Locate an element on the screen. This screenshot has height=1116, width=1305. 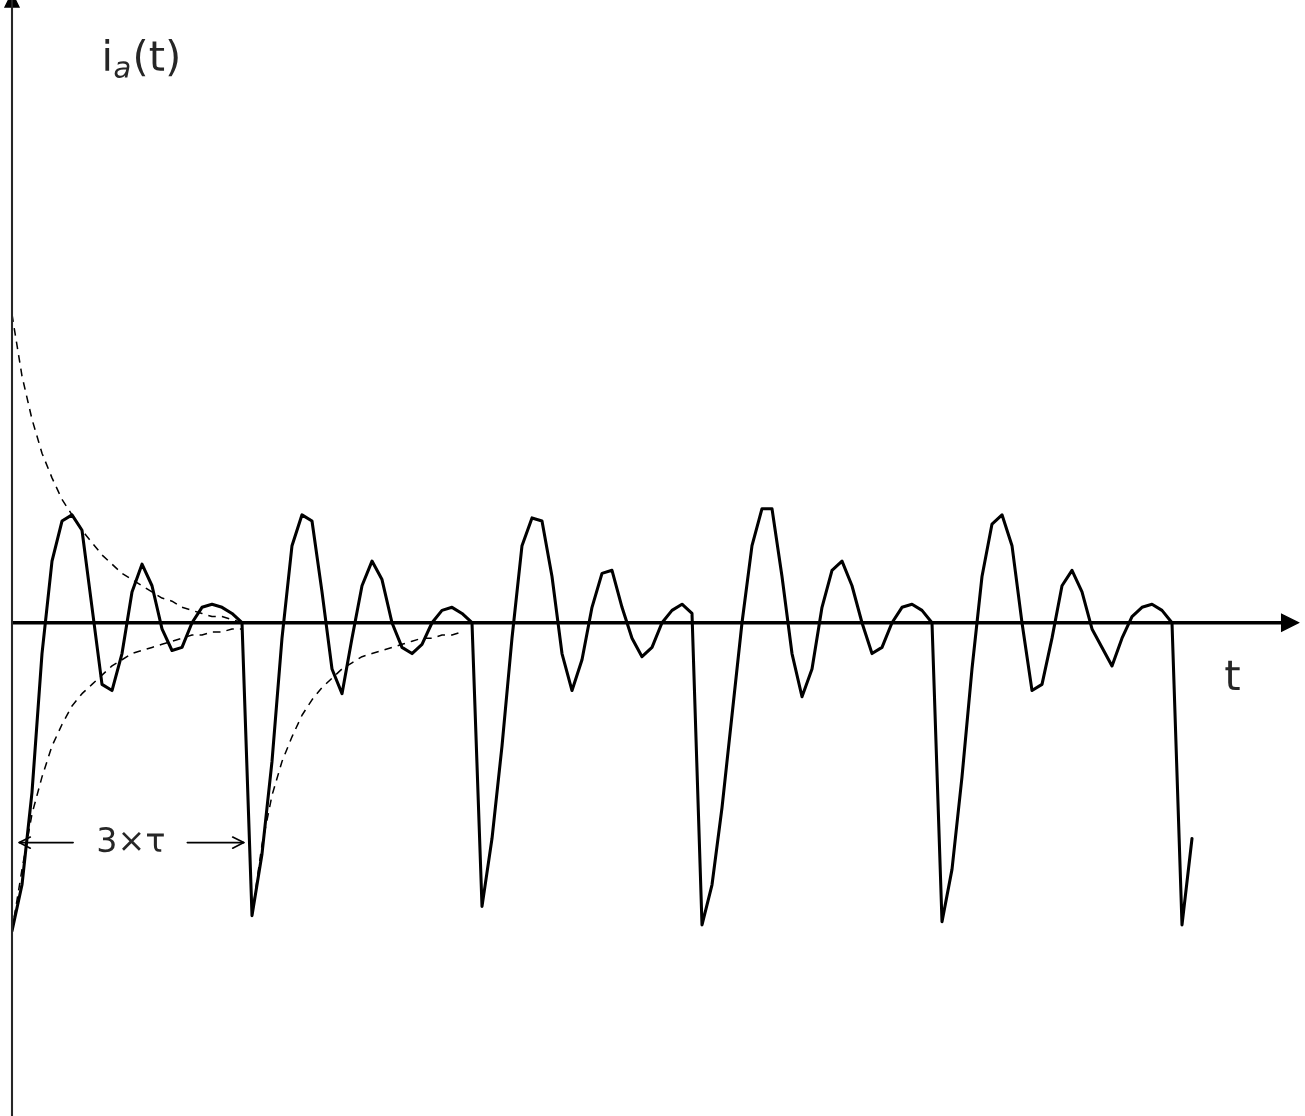
x-axis-title: t is located at coordinates (1232, 675).